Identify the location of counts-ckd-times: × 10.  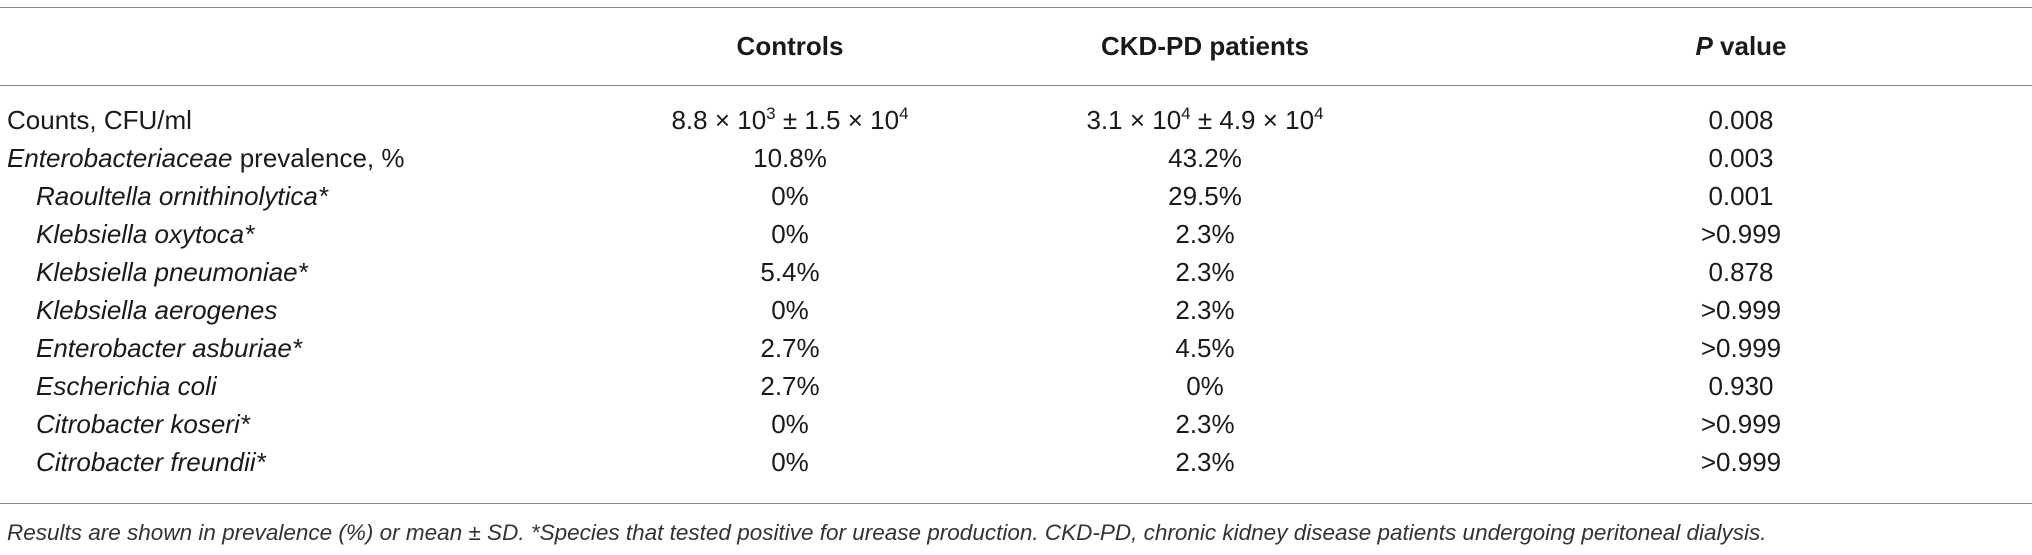
(1152, 119).